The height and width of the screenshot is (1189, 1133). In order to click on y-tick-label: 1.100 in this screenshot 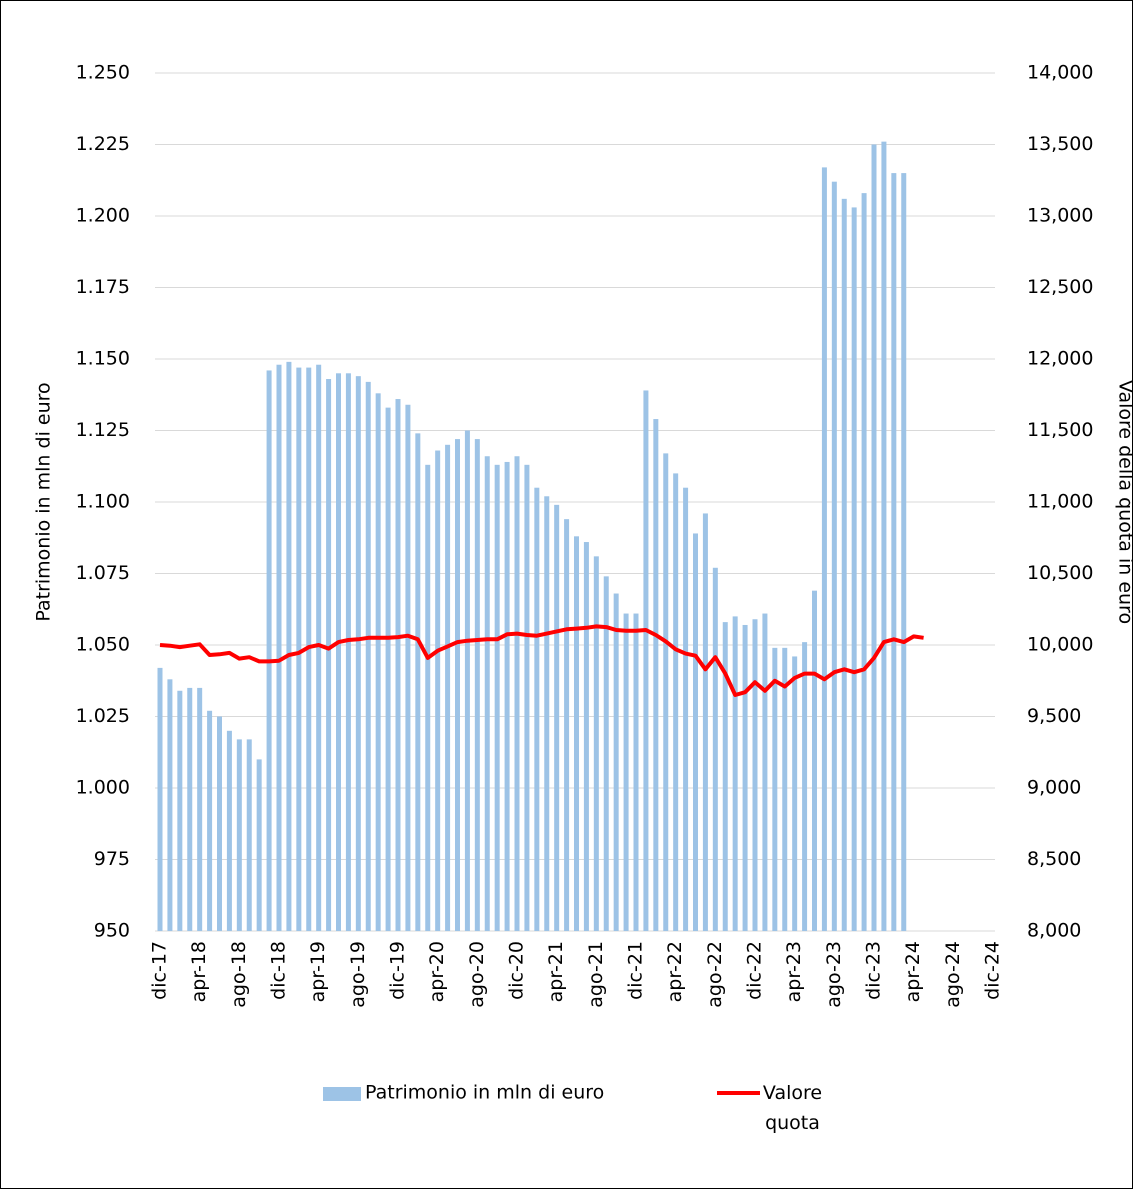, I will do `click(103, 502)`.